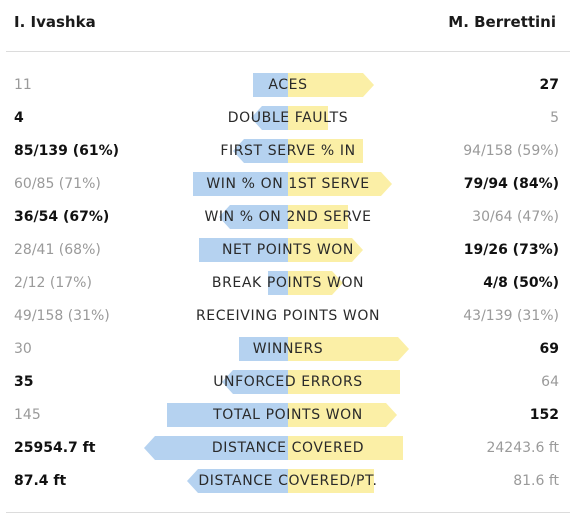 The image size is (576, 520). What do you see at coordinates (511, 184) in the screenshot?
I see `right-value: 79/94 (84%)` at bounding box center [511, 184].